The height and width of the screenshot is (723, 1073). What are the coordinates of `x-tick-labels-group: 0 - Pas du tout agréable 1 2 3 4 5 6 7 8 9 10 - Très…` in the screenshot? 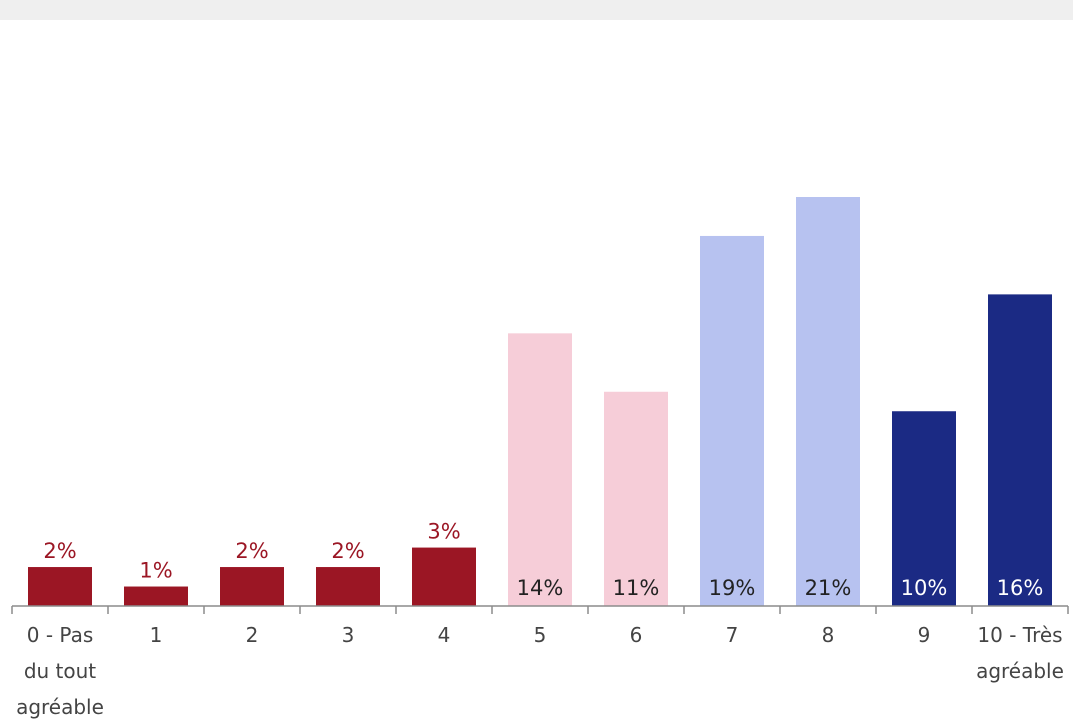 It's located at (540, 671).